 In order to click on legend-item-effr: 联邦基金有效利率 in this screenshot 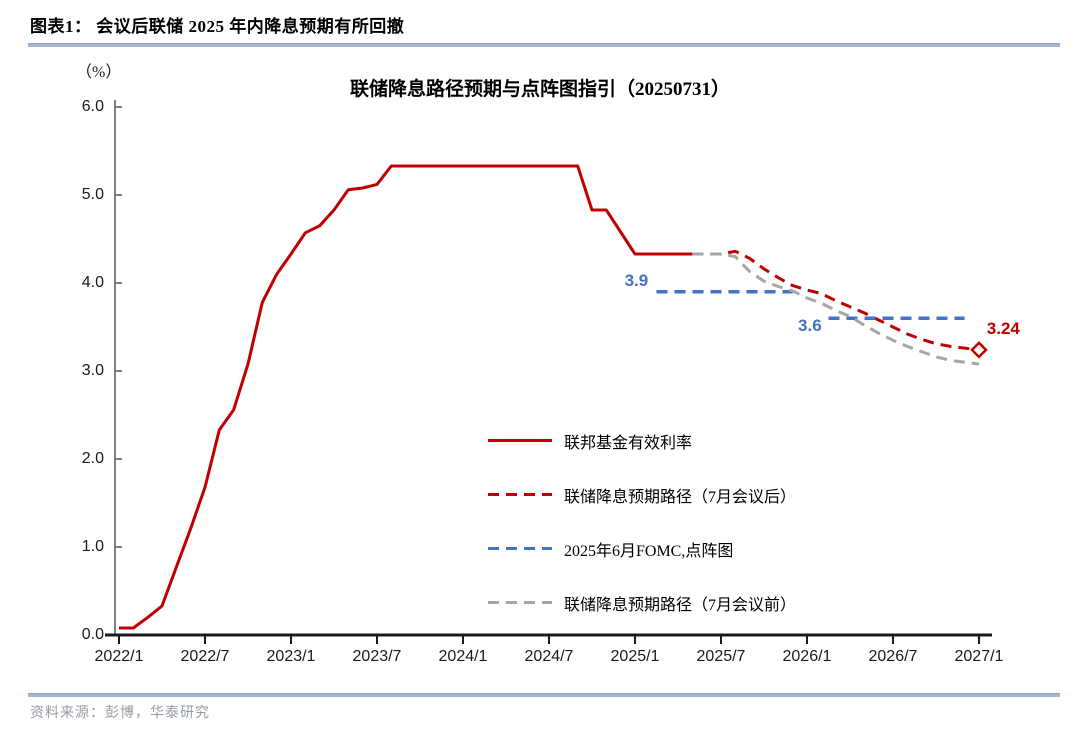, I will do `click(642, 441)`.